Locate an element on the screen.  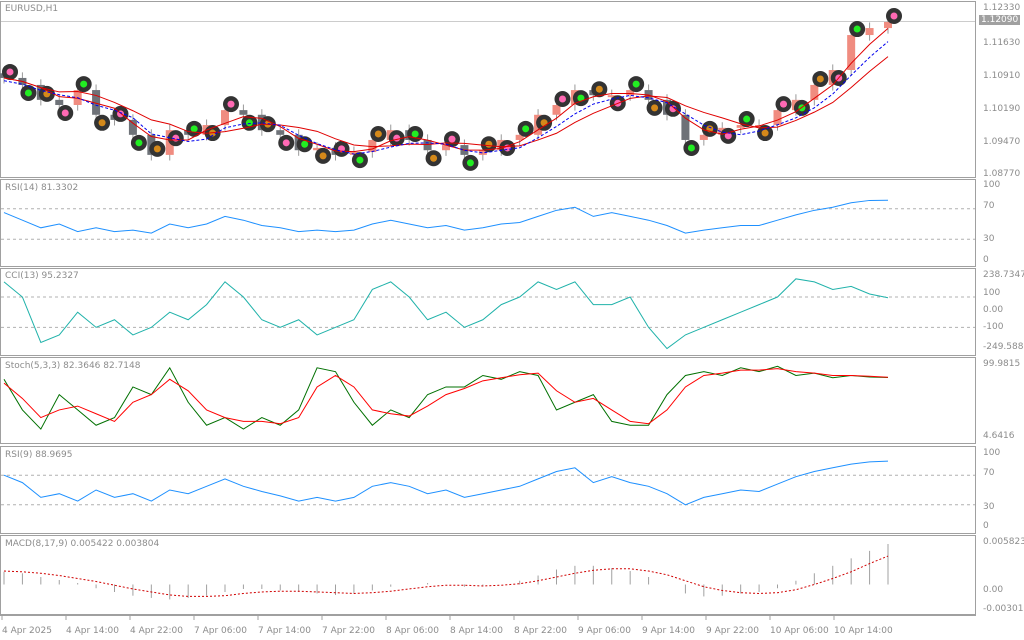
ma-slow-line is located at coordinates (446, 102).